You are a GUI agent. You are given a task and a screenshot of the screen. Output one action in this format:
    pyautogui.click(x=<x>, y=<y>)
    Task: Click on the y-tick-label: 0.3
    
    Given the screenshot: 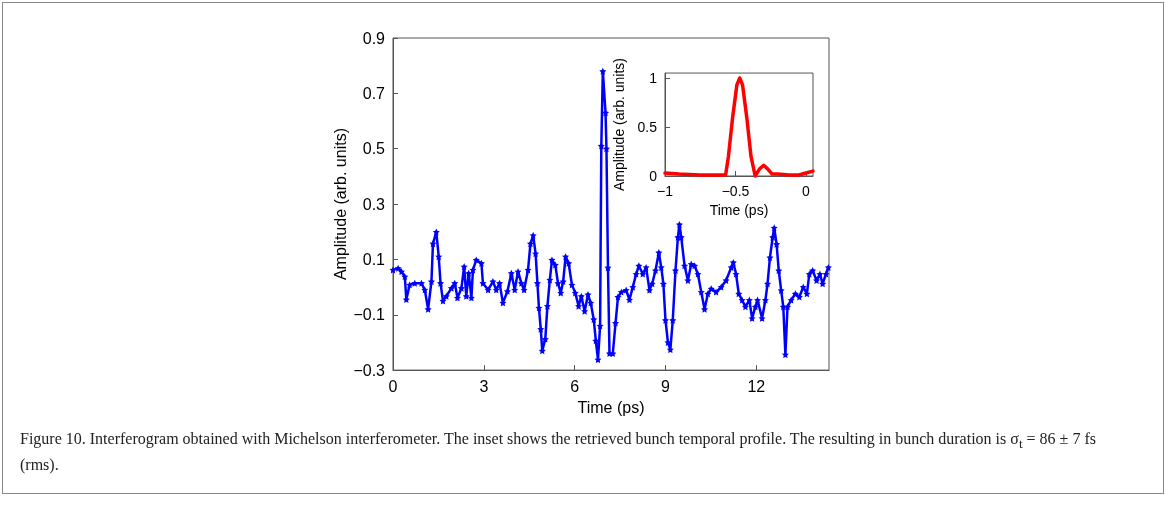 What is the action you would take?
    pyautogui.click(x=374, y=204)
    